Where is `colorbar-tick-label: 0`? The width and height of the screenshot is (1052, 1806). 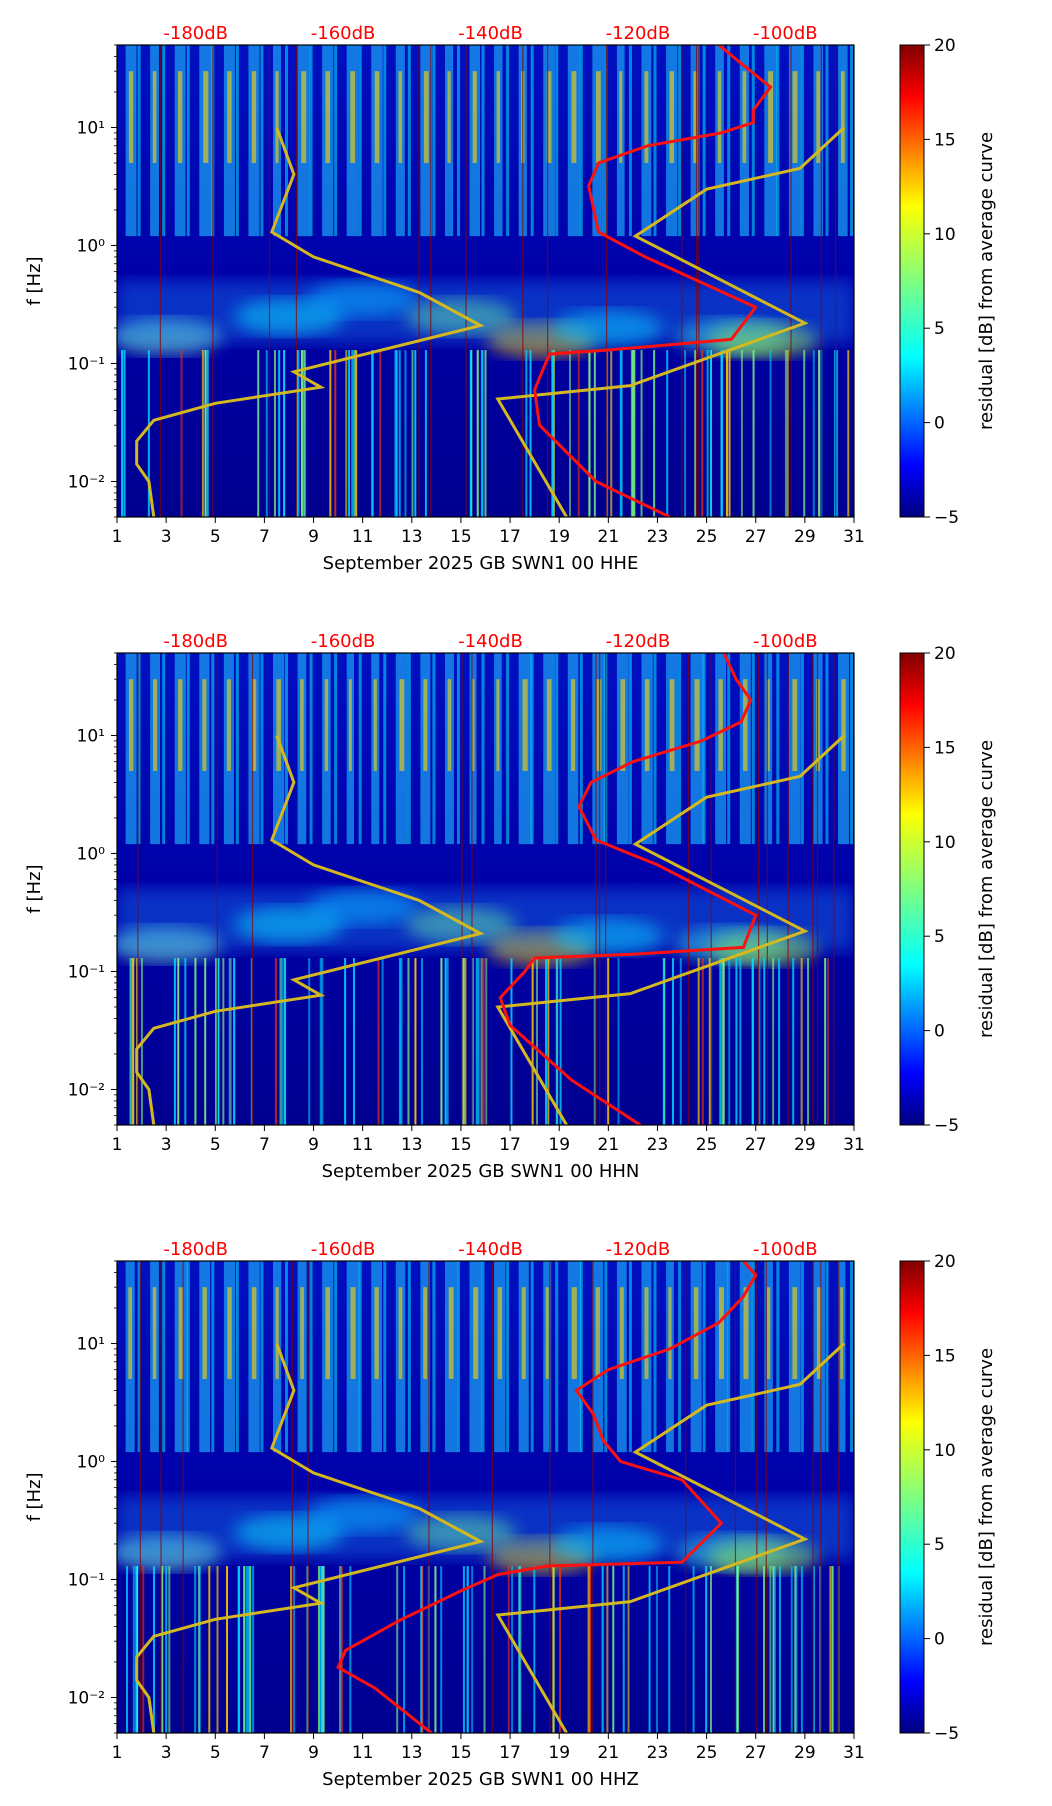 colorbar-tick-label: 0 is located at coordinates (939, 1032).